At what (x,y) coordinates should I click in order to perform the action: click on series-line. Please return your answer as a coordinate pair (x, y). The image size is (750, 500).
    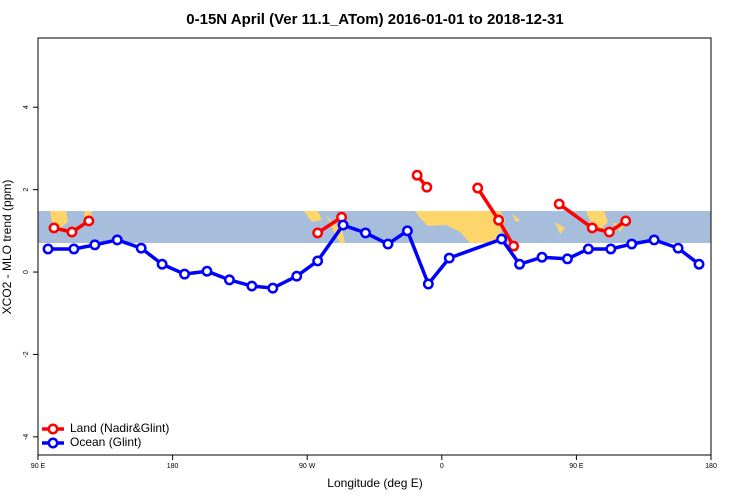
    Looking at the image, I should click on (592, 218).